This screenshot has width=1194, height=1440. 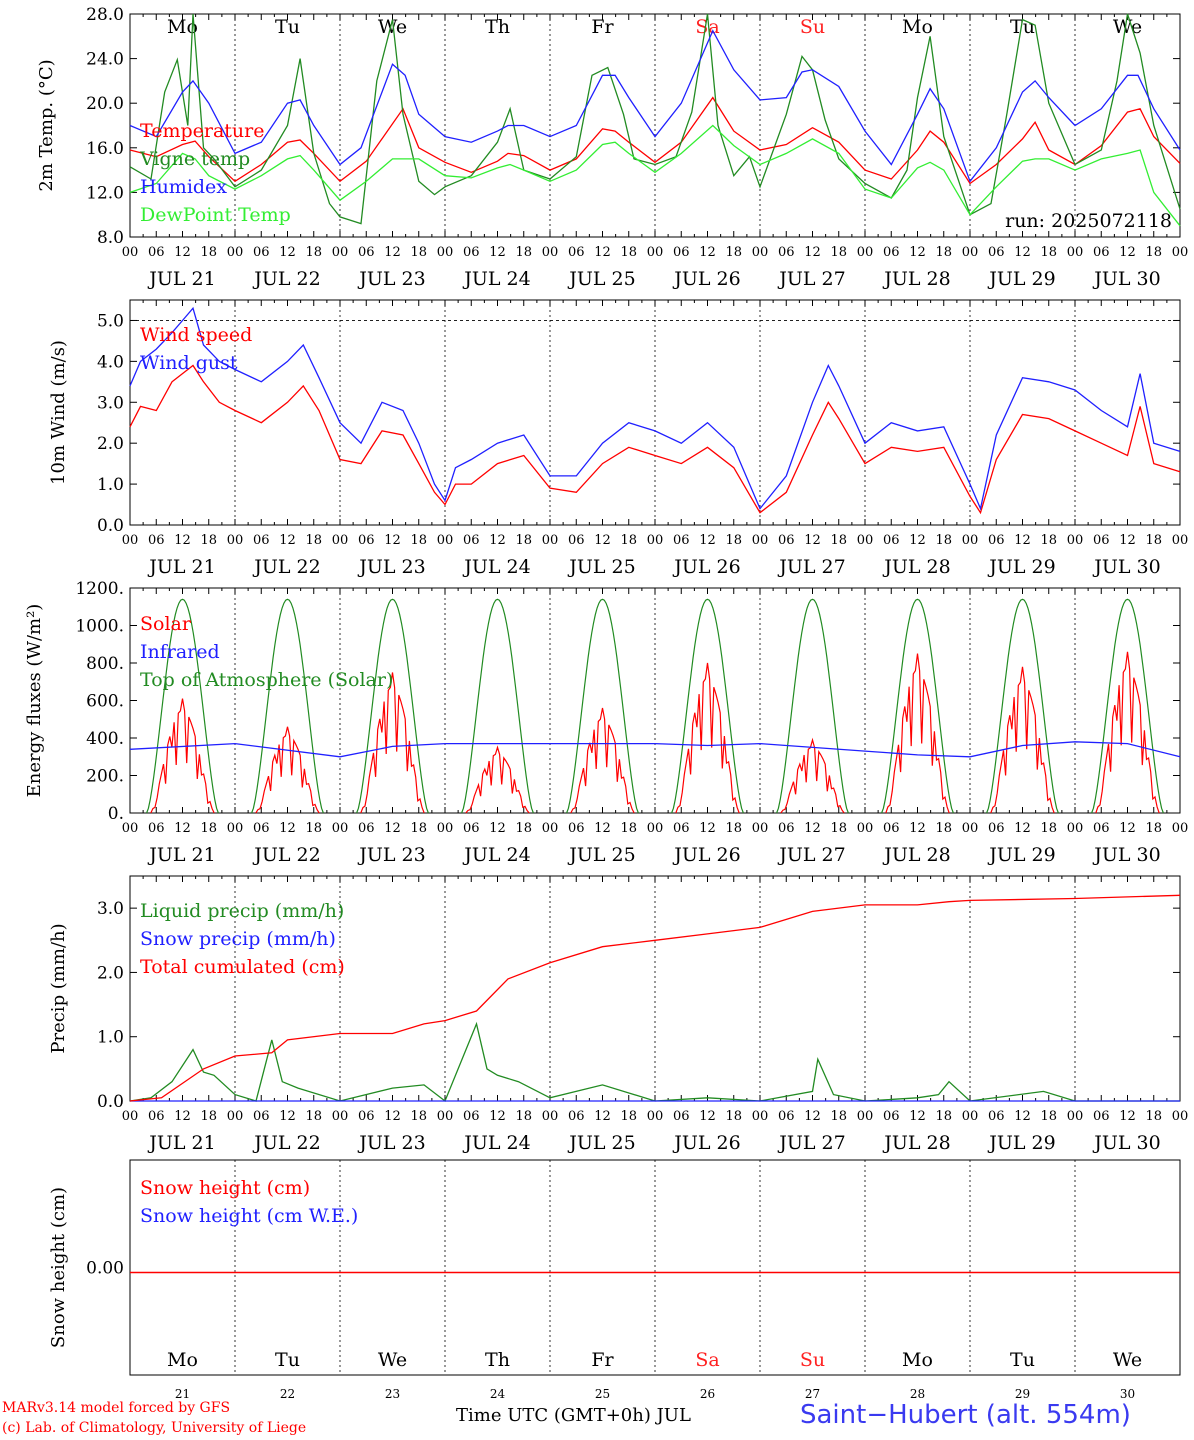 I want to click on y-tick-label: 3.0, so click(x=110, y=909).